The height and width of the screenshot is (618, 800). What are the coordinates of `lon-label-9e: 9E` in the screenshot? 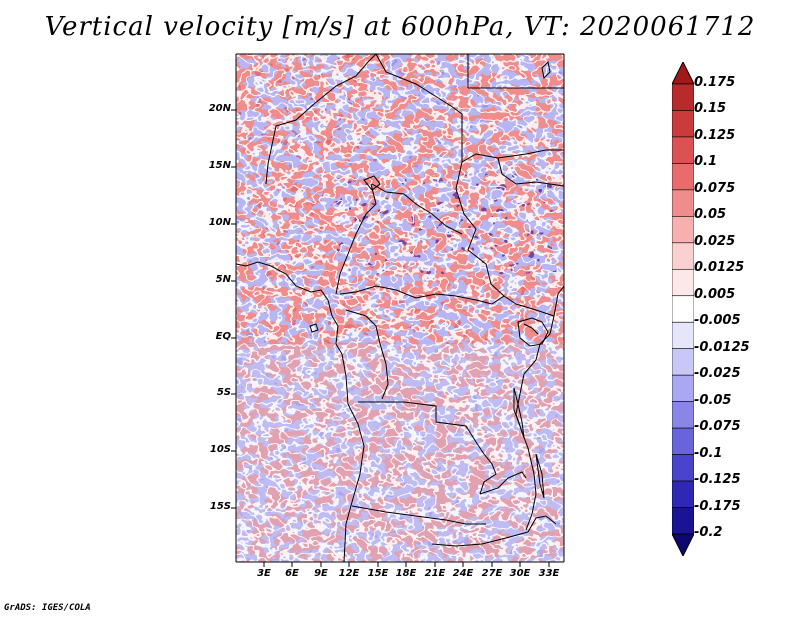 It's located at (321, 573).